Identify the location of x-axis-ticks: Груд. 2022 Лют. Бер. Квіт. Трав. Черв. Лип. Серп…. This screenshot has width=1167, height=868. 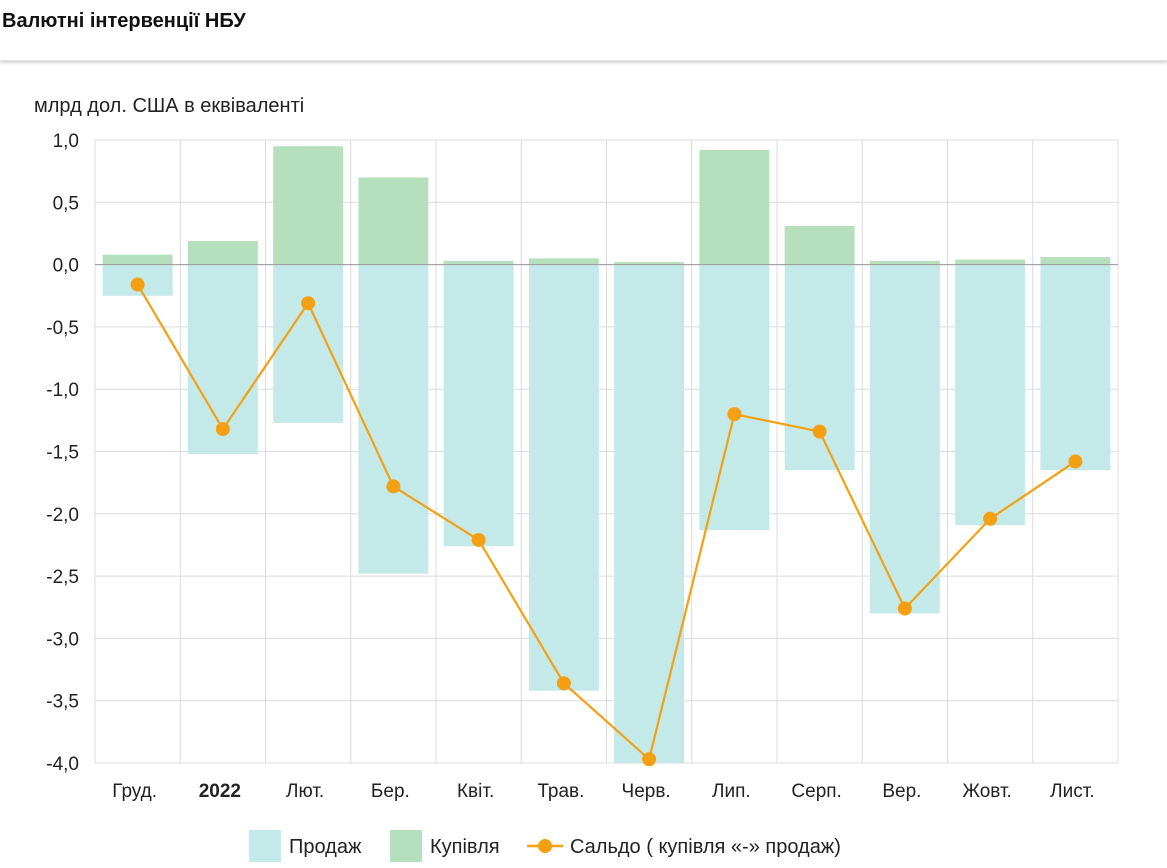
(603, 791).